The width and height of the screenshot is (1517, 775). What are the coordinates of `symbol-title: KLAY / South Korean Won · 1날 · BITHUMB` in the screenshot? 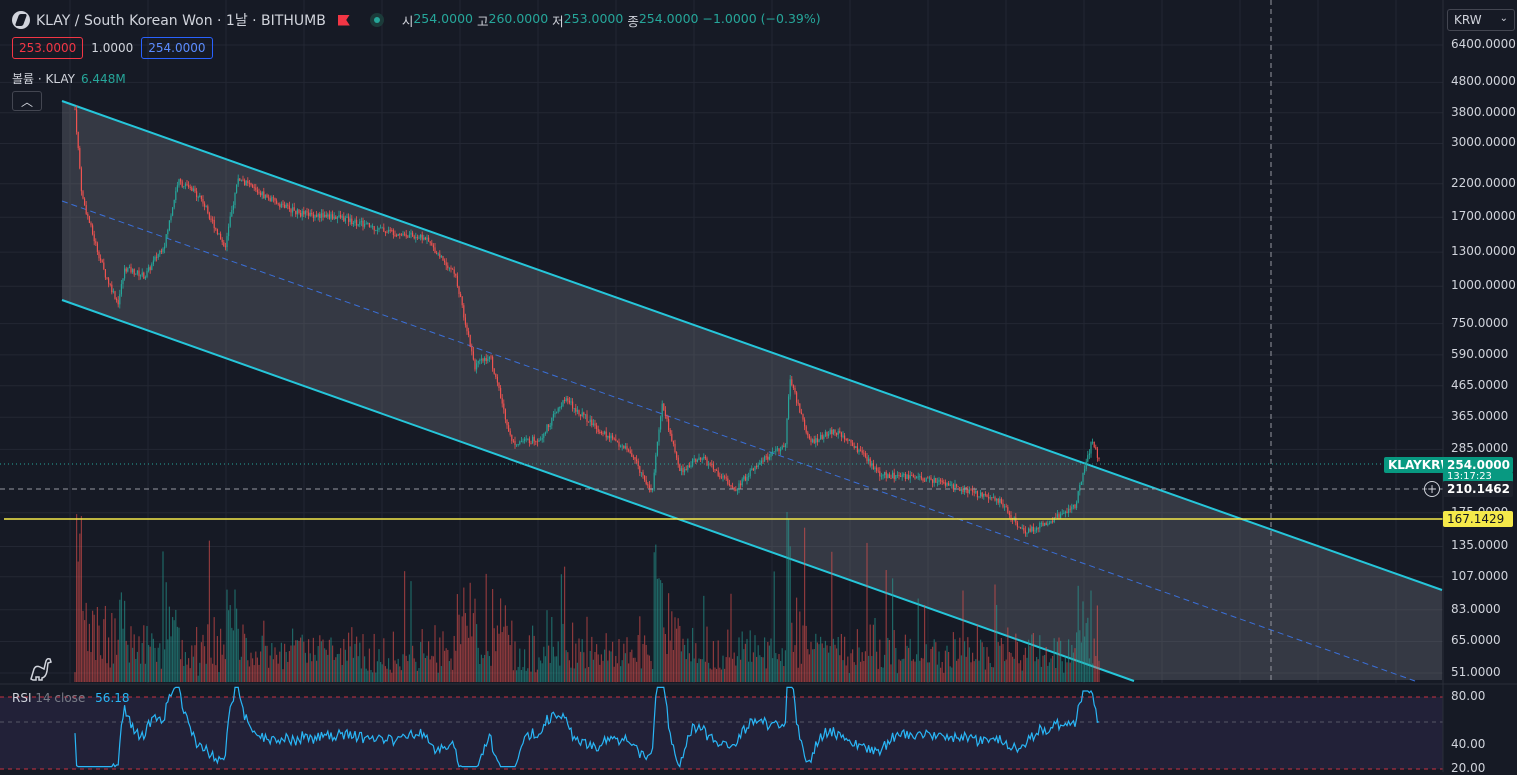 It's located at (181, 21).